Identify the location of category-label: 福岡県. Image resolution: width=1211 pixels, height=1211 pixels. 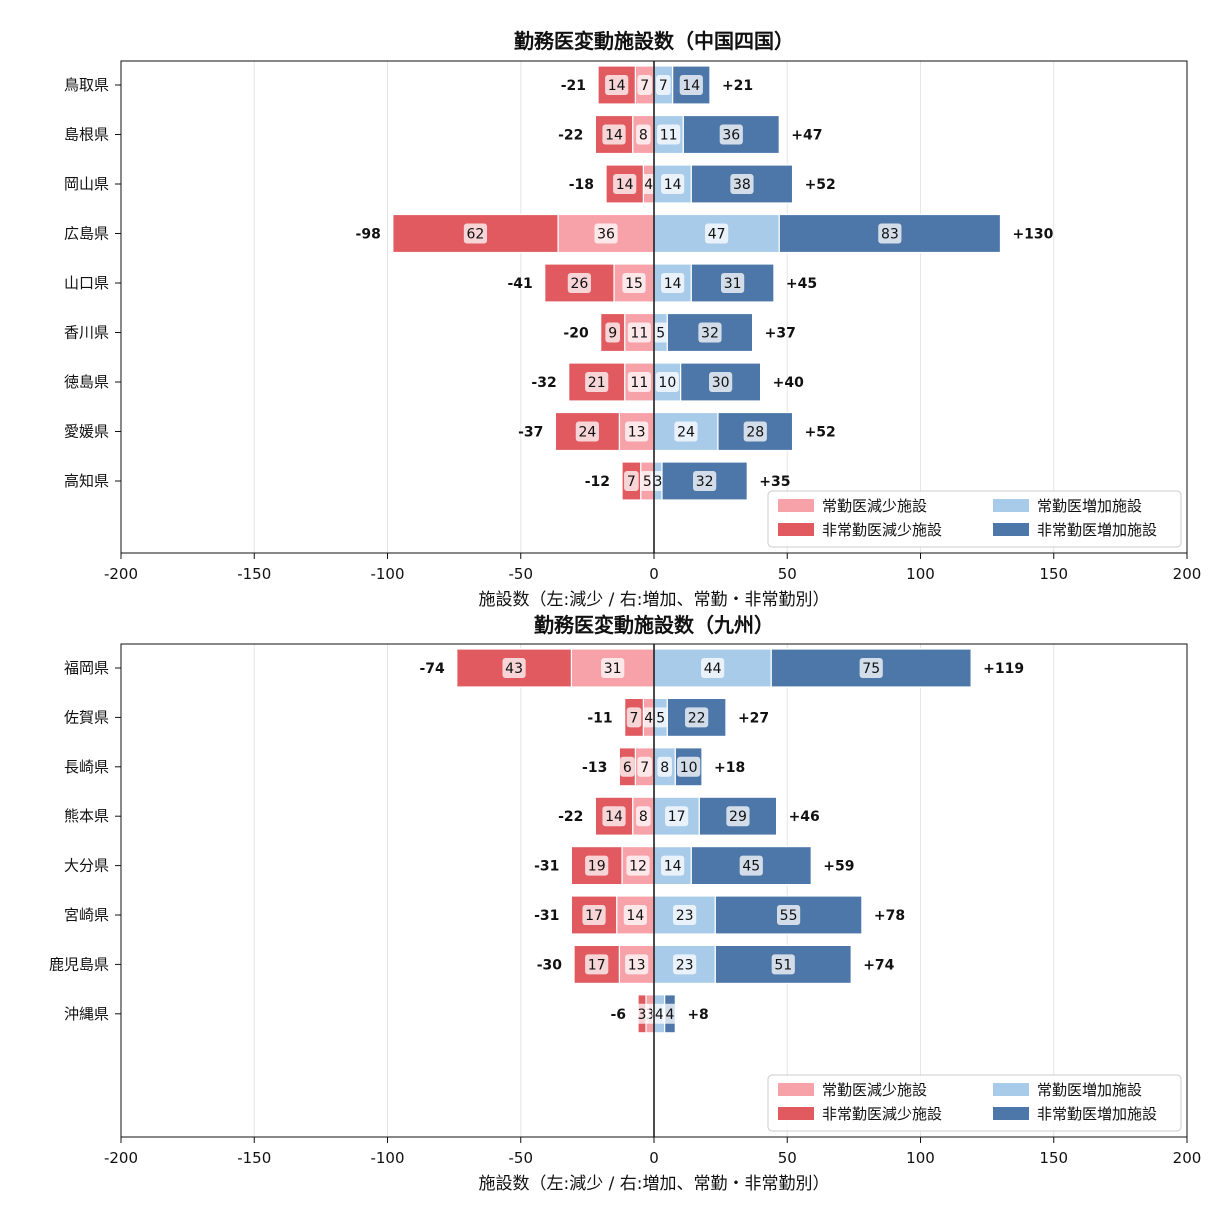
(86, 668).